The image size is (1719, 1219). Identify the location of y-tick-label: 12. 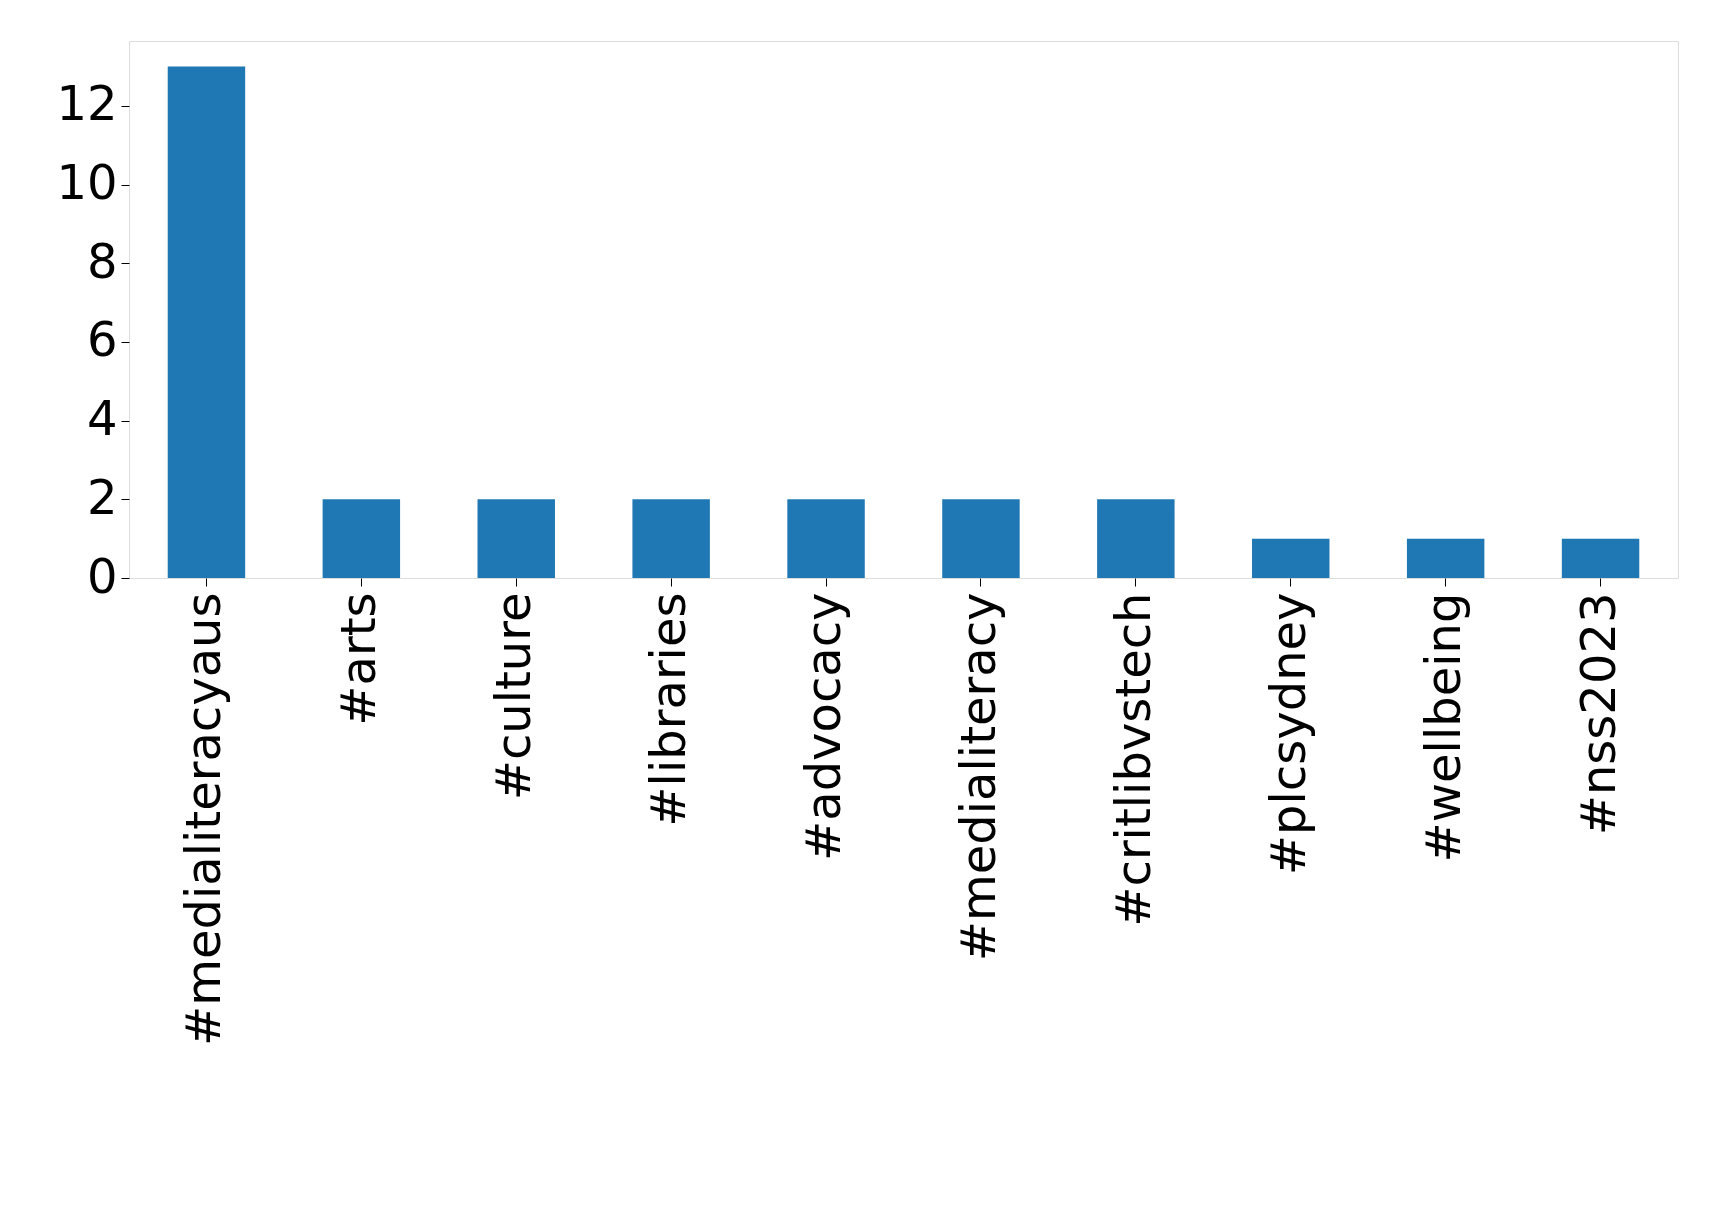
(87, 103).